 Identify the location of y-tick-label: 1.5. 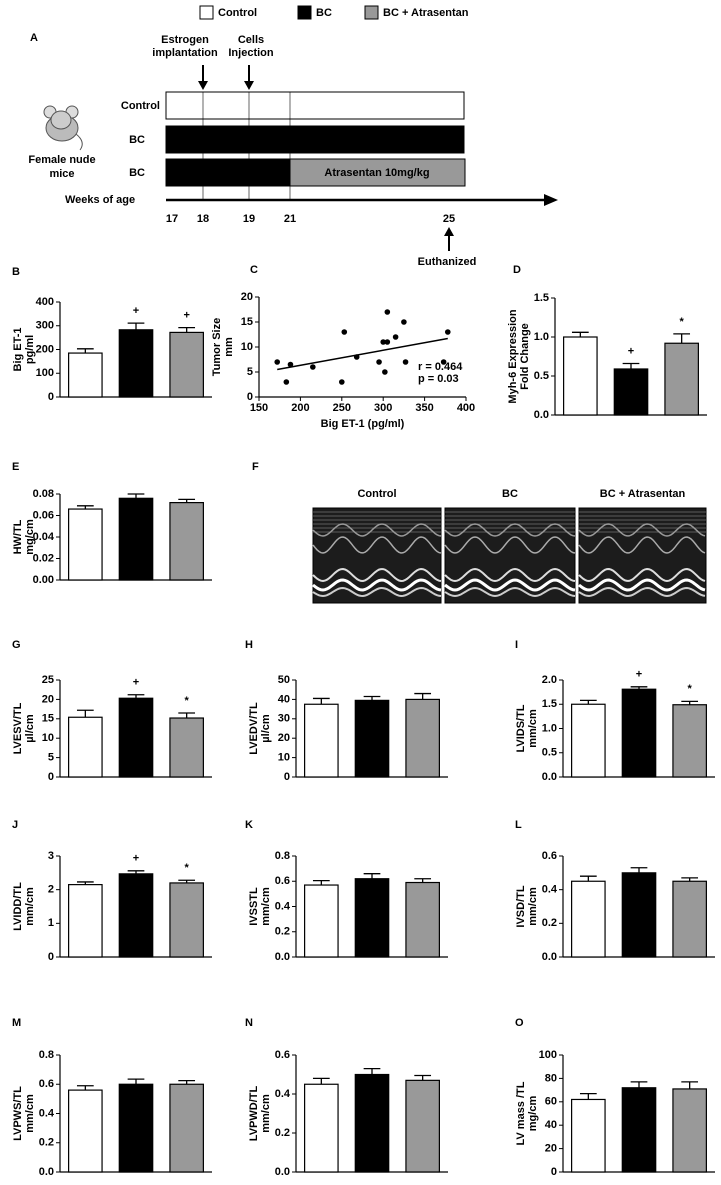
(541, 298).